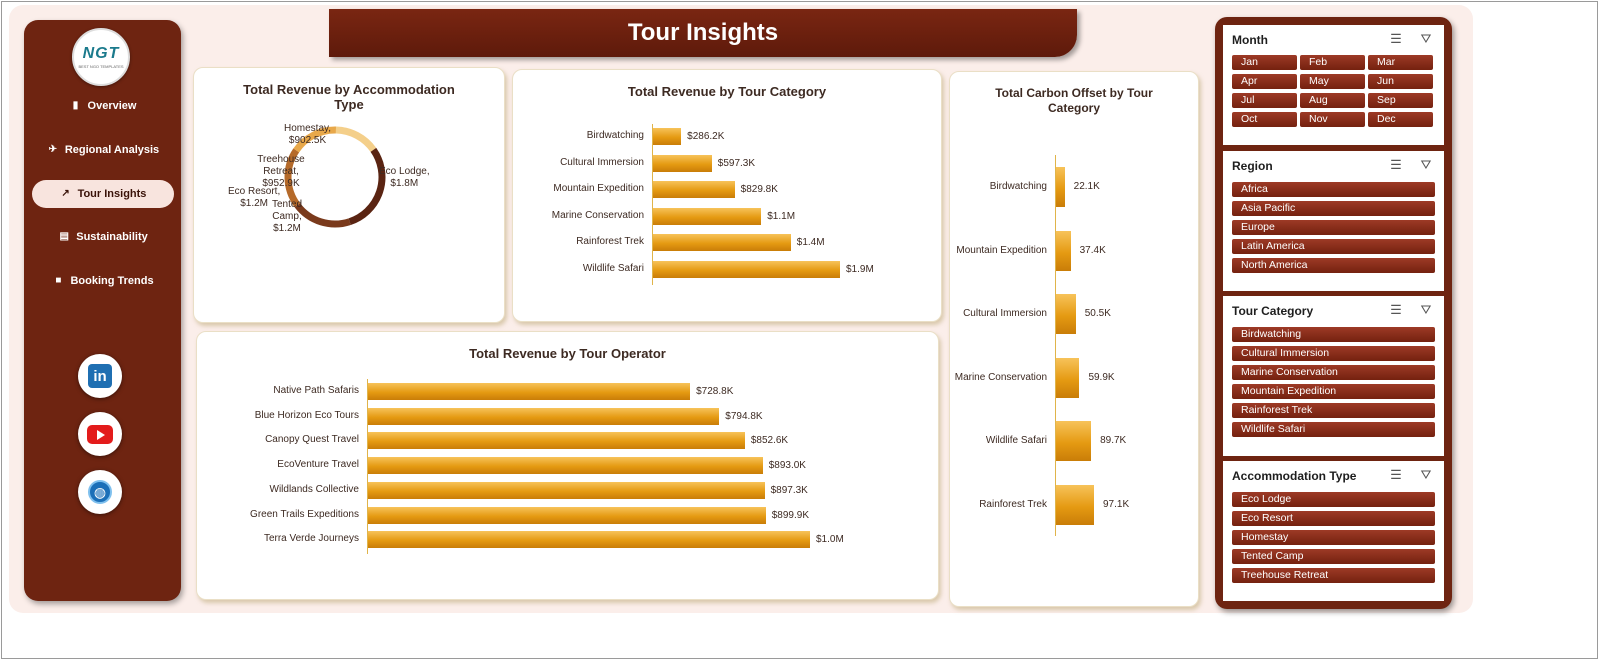  I want to click on carbon-label-birdwatching: Birdwatching, so click(1018, 186).